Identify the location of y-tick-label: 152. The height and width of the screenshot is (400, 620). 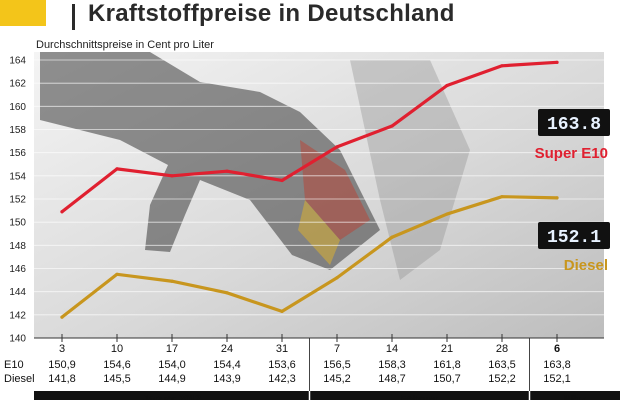
(17, 200).